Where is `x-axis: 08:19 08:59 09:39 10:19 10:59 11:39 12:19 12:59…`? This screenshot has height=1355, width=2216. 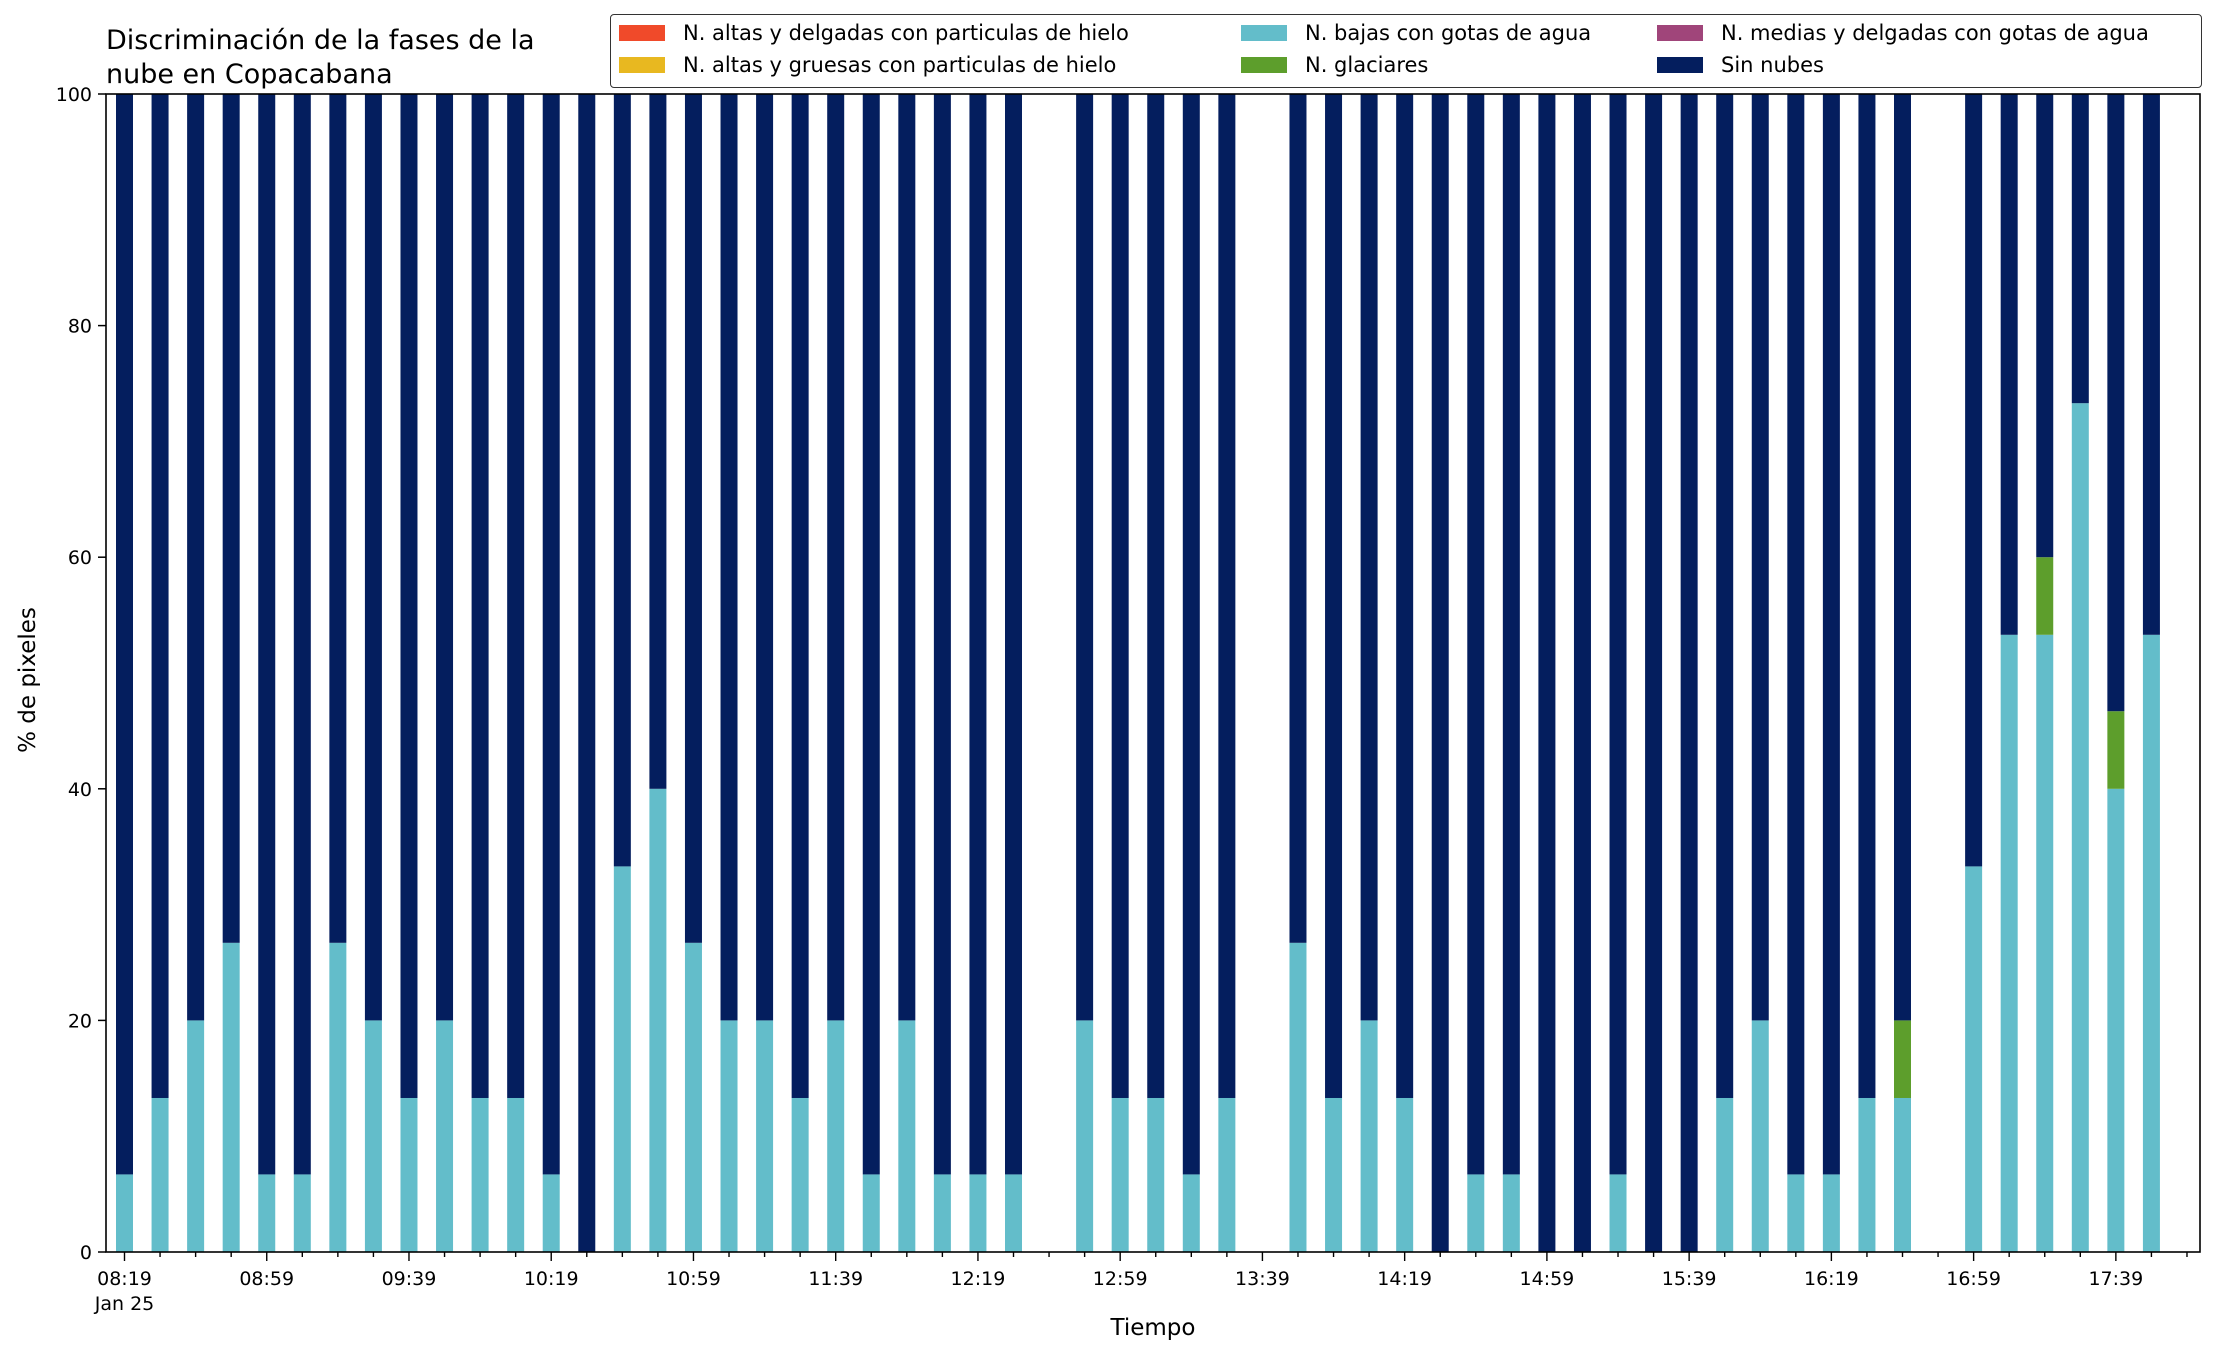 x-axis: 08:19 08:59 09:39 10:19 10:59 11:39 12:19 12:59… is located at coordinates (1141, 1283).